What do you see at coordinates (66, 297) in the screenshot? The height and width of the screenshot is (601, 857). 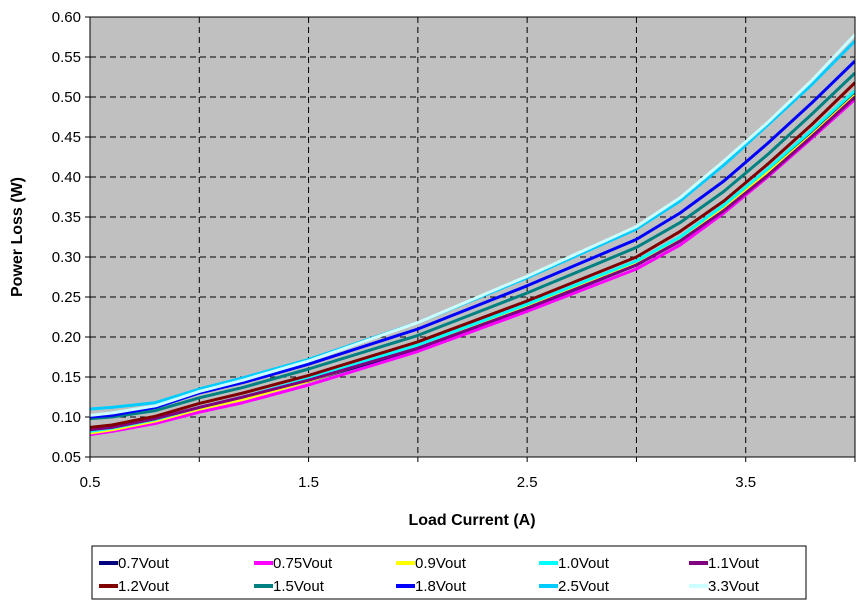 I see `y-tick-label: 0.25` at bounding box center [66, 297].